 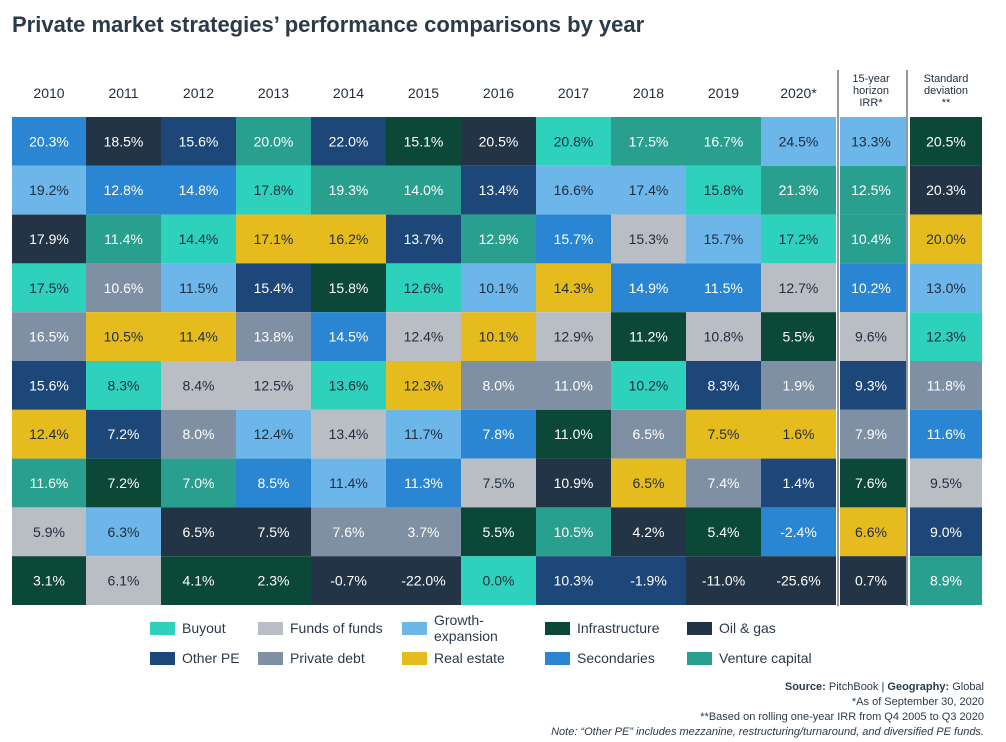 What do you see at coordinates (573, 93) in the screenshot?
I see `column-header: 2017` at bounding box center [573, 93].